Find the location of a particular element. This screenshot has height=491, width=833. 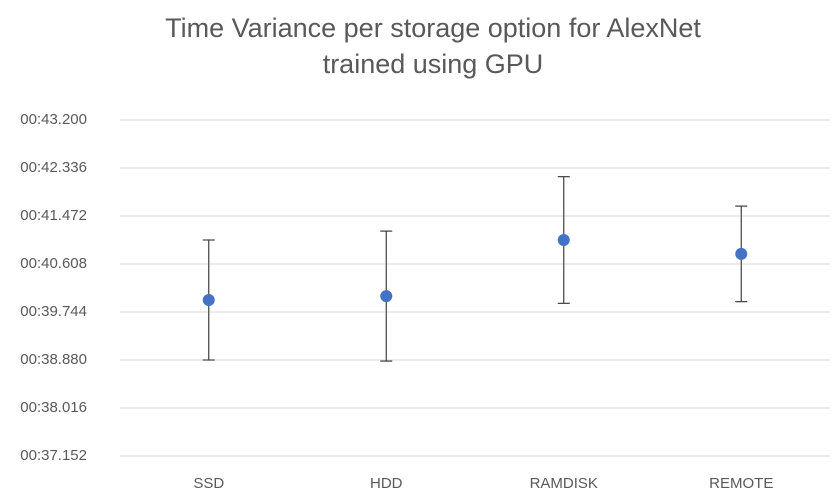

x-tick-label: SSD is located at coordinates (208, 483).